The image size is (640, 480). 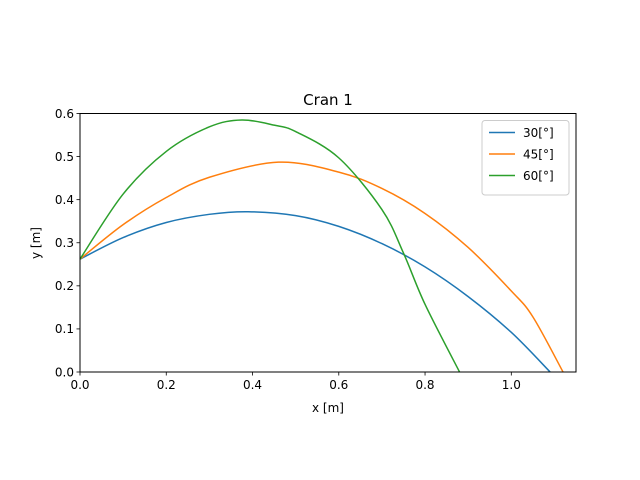 I want to click on y-tick-label: 0.6, so click(x=64, y=114).